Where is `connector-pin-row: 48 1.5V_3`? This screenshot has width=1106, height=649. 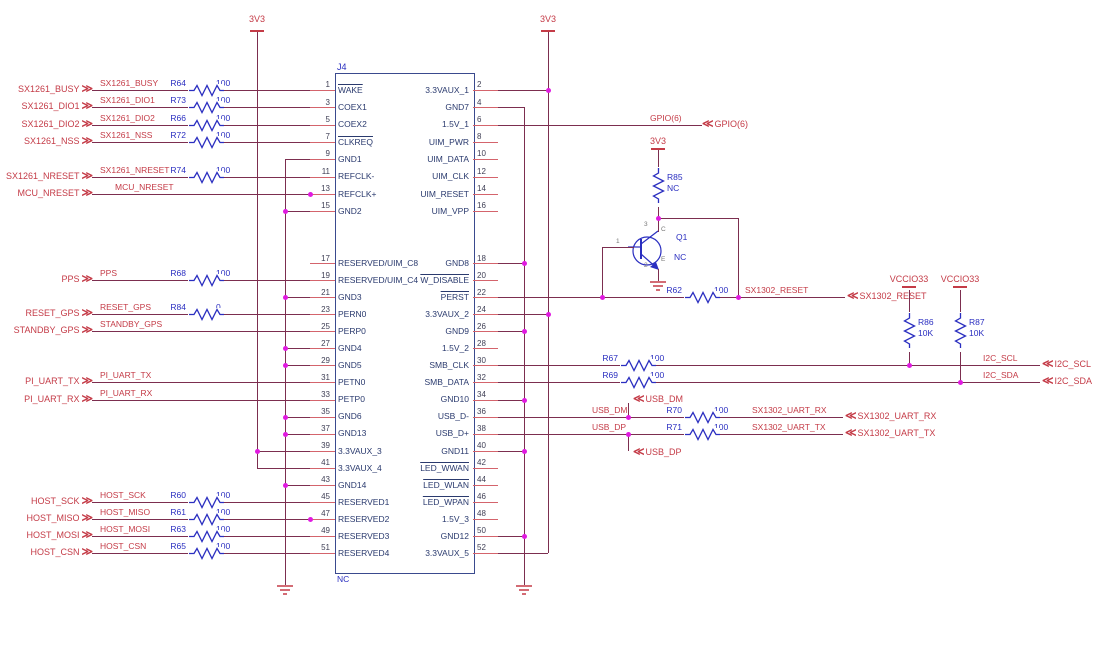
connector-pin-row: 48 1.5V_3 is located at coordinates (421, 518).